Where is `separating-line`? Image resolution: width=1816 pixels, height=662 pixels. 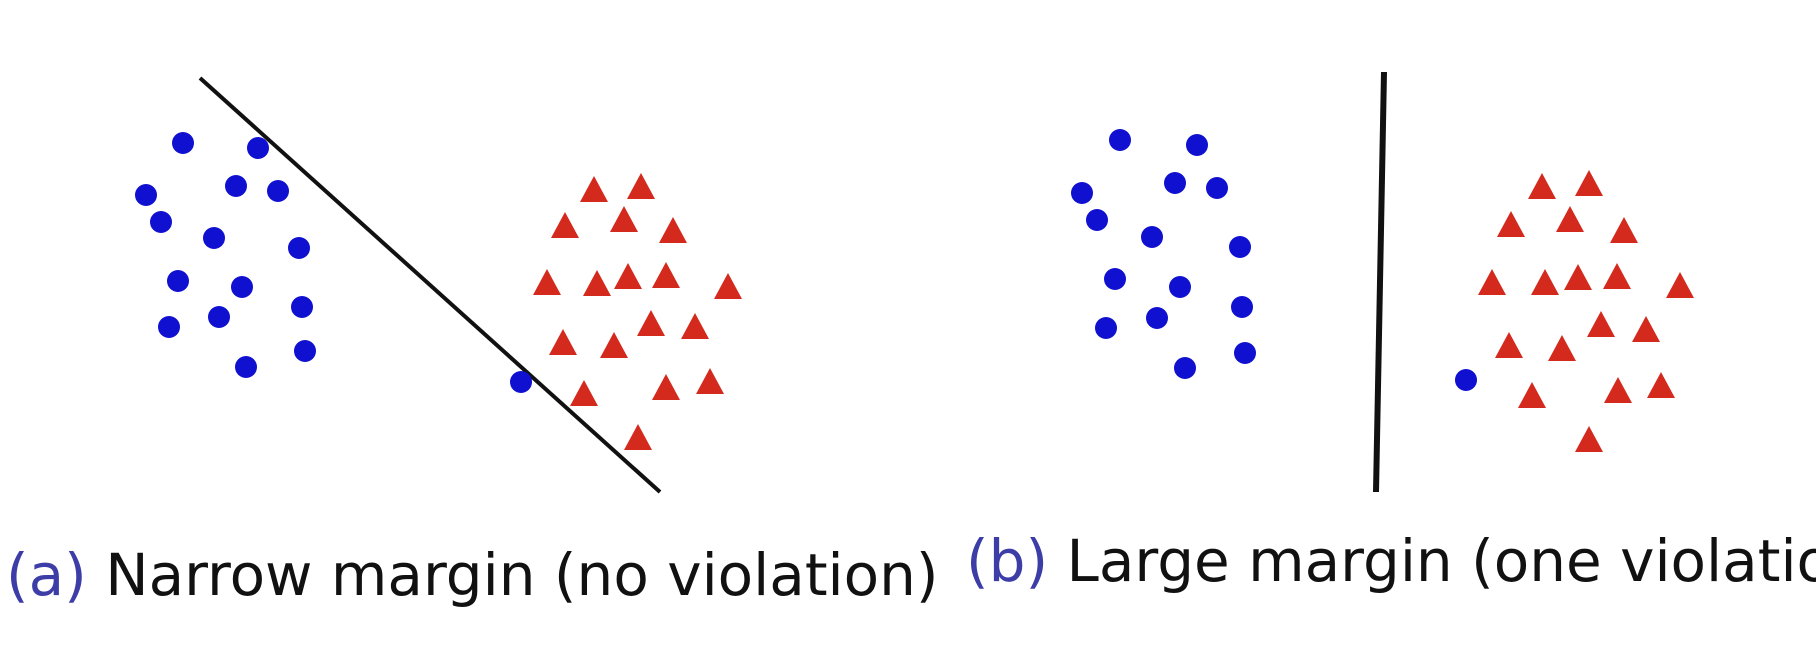 separating-line is located at coordinates (1380, 282).